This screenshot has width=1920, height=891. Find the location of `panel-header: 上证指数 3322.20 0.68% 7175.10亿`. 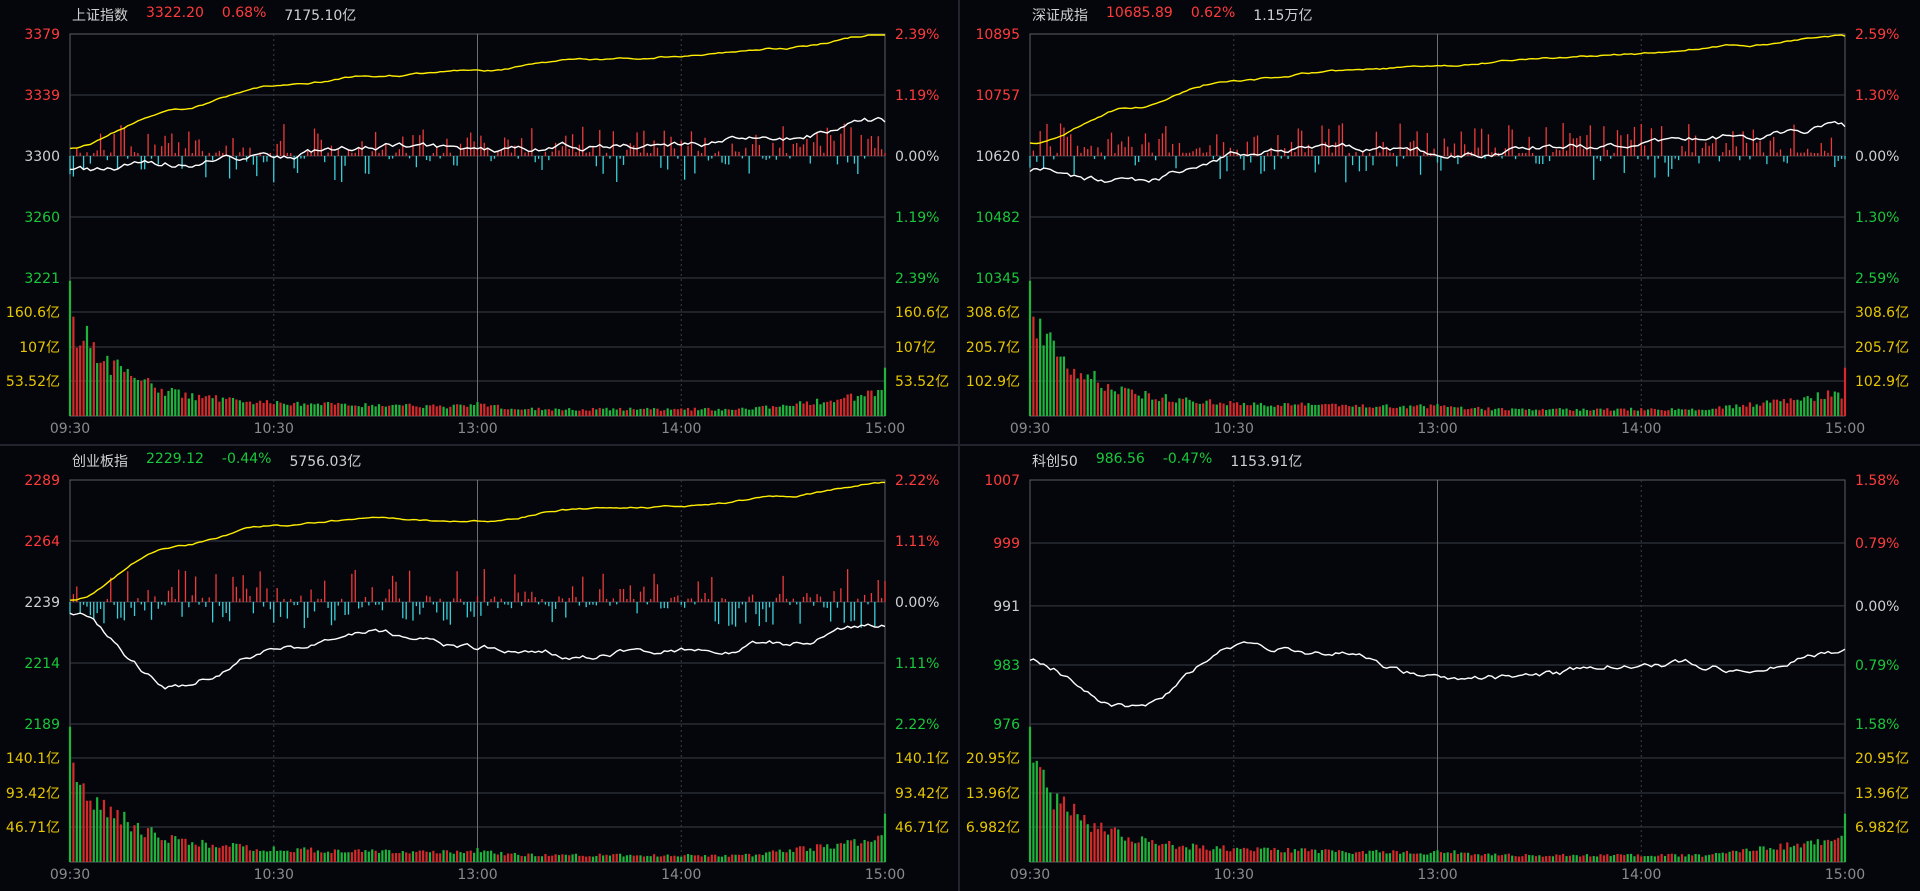

panel-header: 上证指数 3322.20 0.68% 7175.10亿 is located at coordinates (214, 15).